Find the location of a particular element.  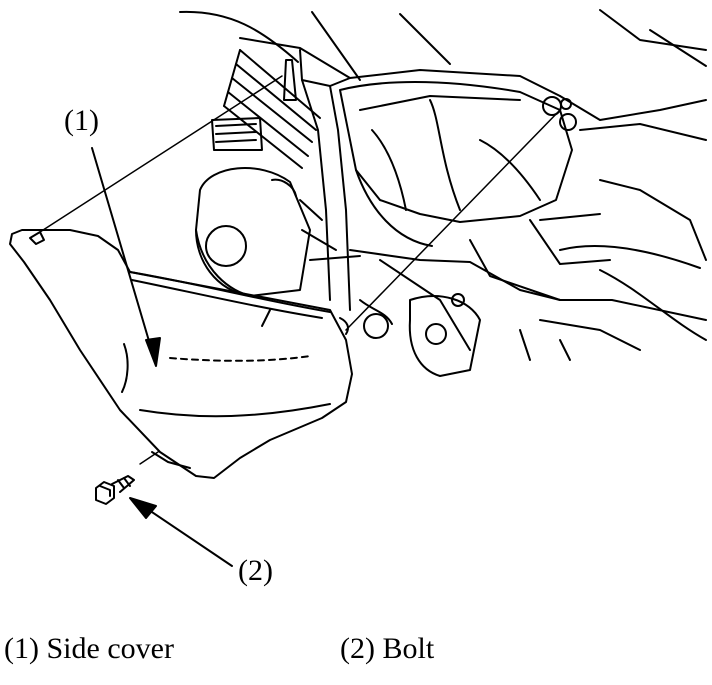

legend-item-bolt: (2) Bolt is located at coordinates (387, 648).